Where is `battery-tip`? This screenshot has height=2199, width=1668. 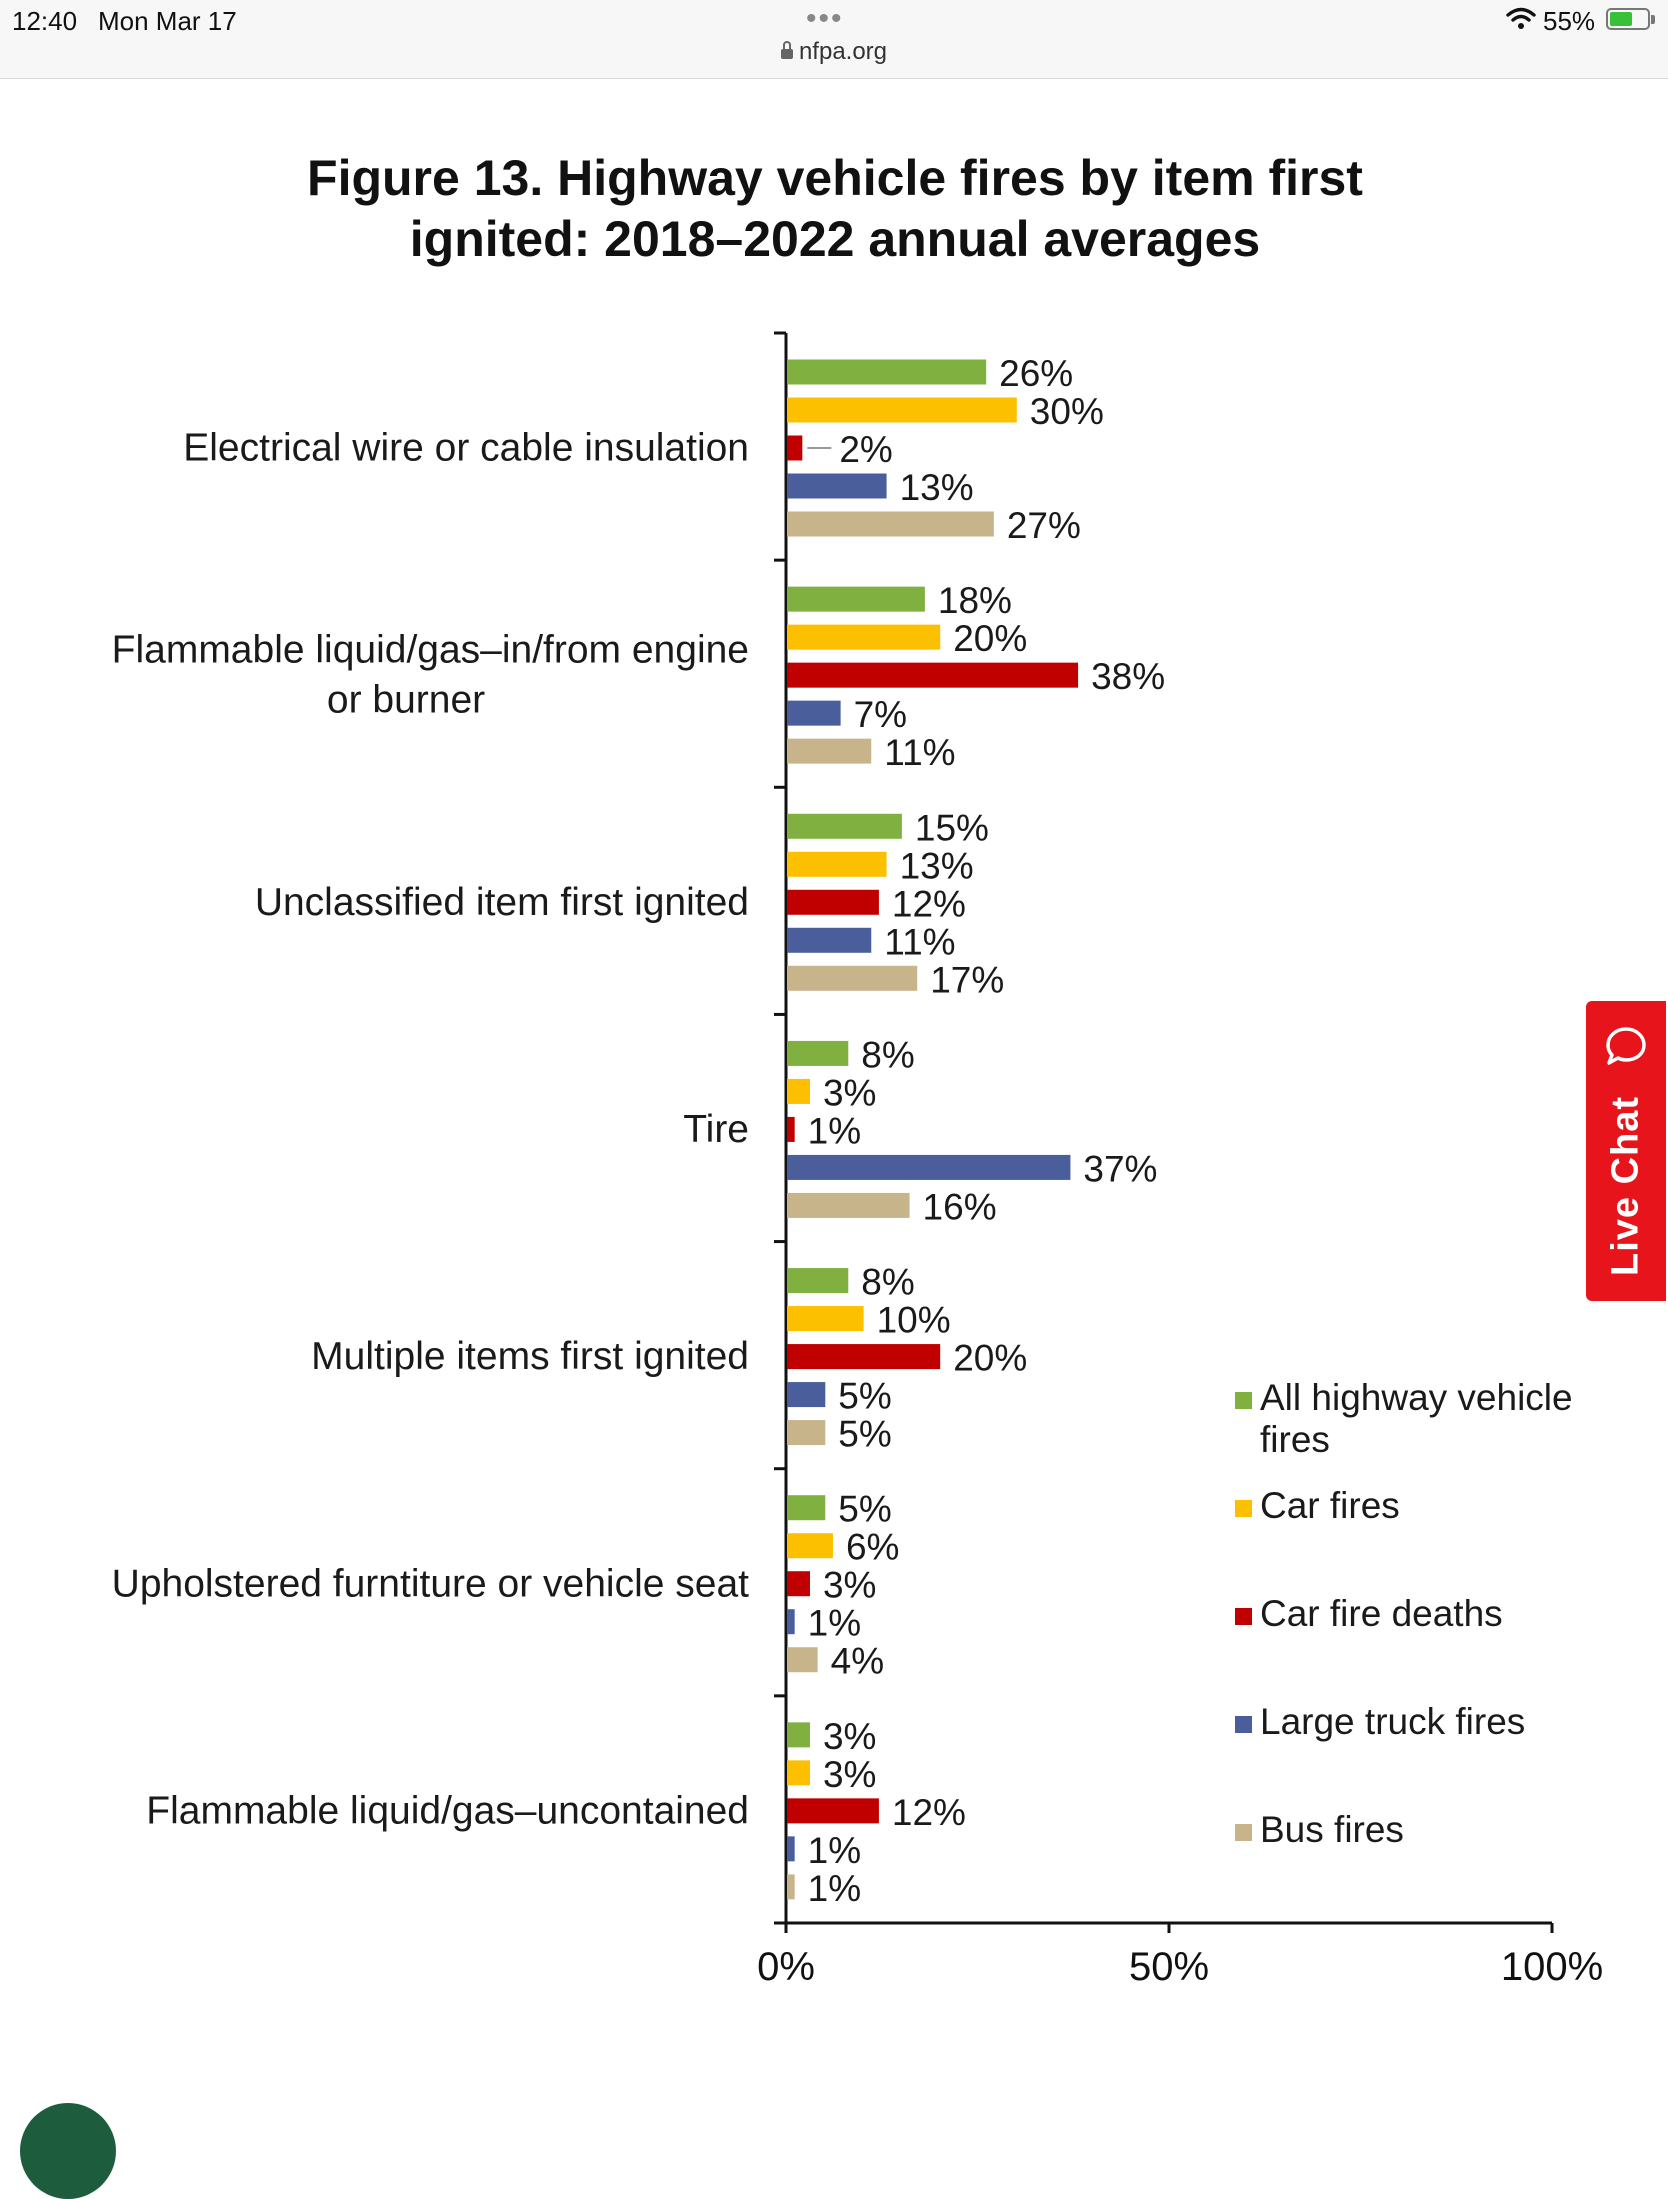 battery-tip is located at coordinates (1653, 19).